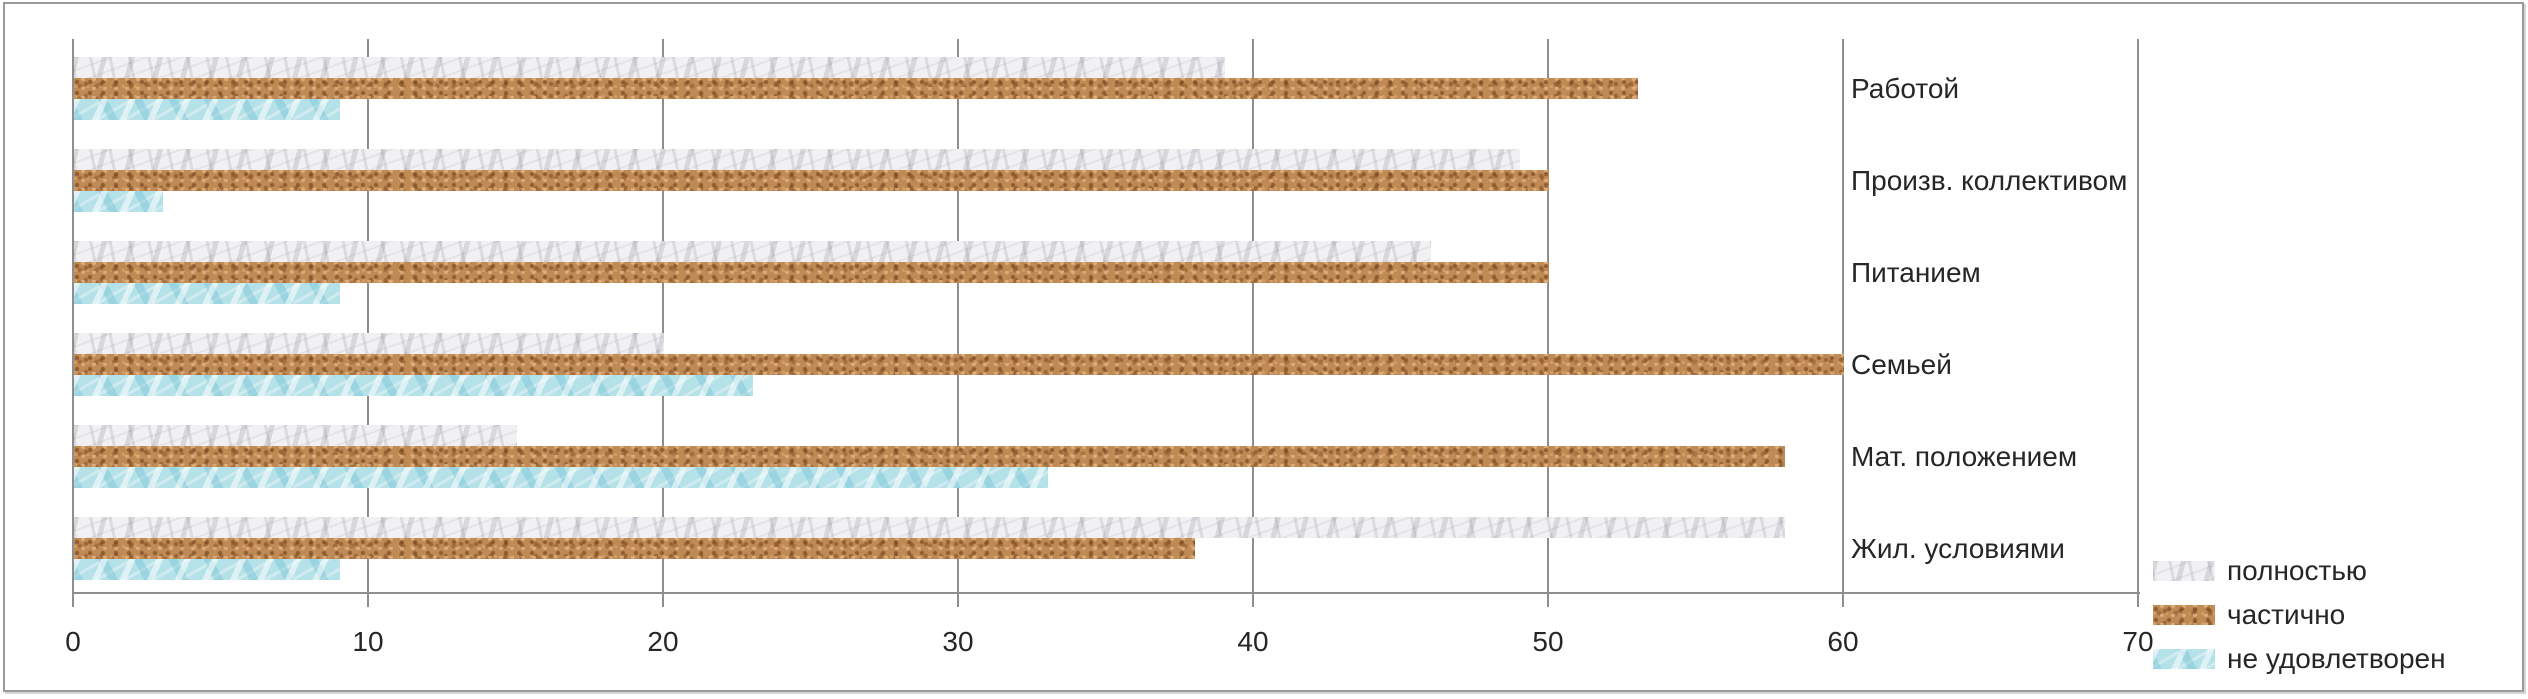 This screenshot has width=2528, height=699. What do you see at coordinates (118, 201) in the screenshot?
I see `bar-series2-cat1` at bounding box center [118, 201].